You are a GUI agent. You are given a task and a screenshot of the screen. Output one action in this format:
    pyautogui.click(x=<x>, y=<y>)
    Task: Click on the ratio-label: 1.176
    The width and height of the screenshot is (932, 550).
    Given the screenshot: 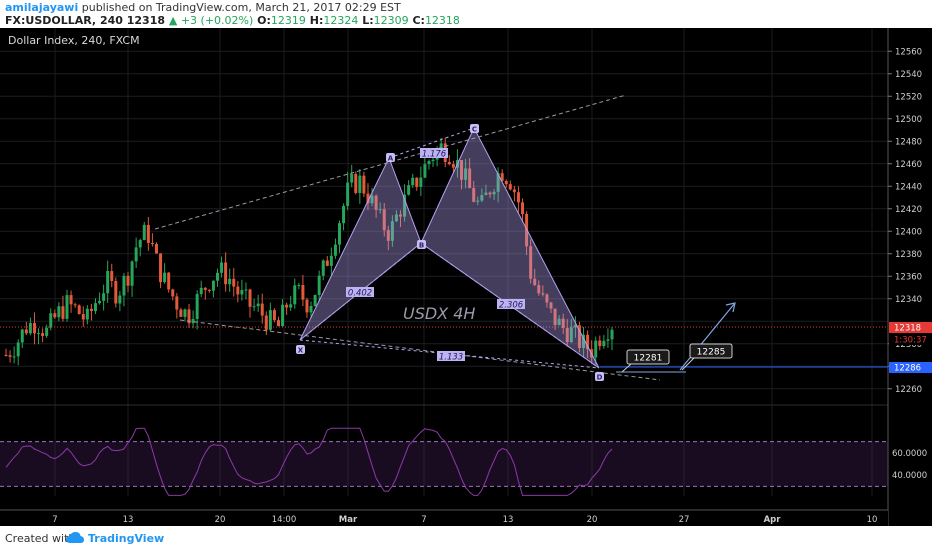 What is the action you would take?
    pyautogui.click(x=434, y=155)
    